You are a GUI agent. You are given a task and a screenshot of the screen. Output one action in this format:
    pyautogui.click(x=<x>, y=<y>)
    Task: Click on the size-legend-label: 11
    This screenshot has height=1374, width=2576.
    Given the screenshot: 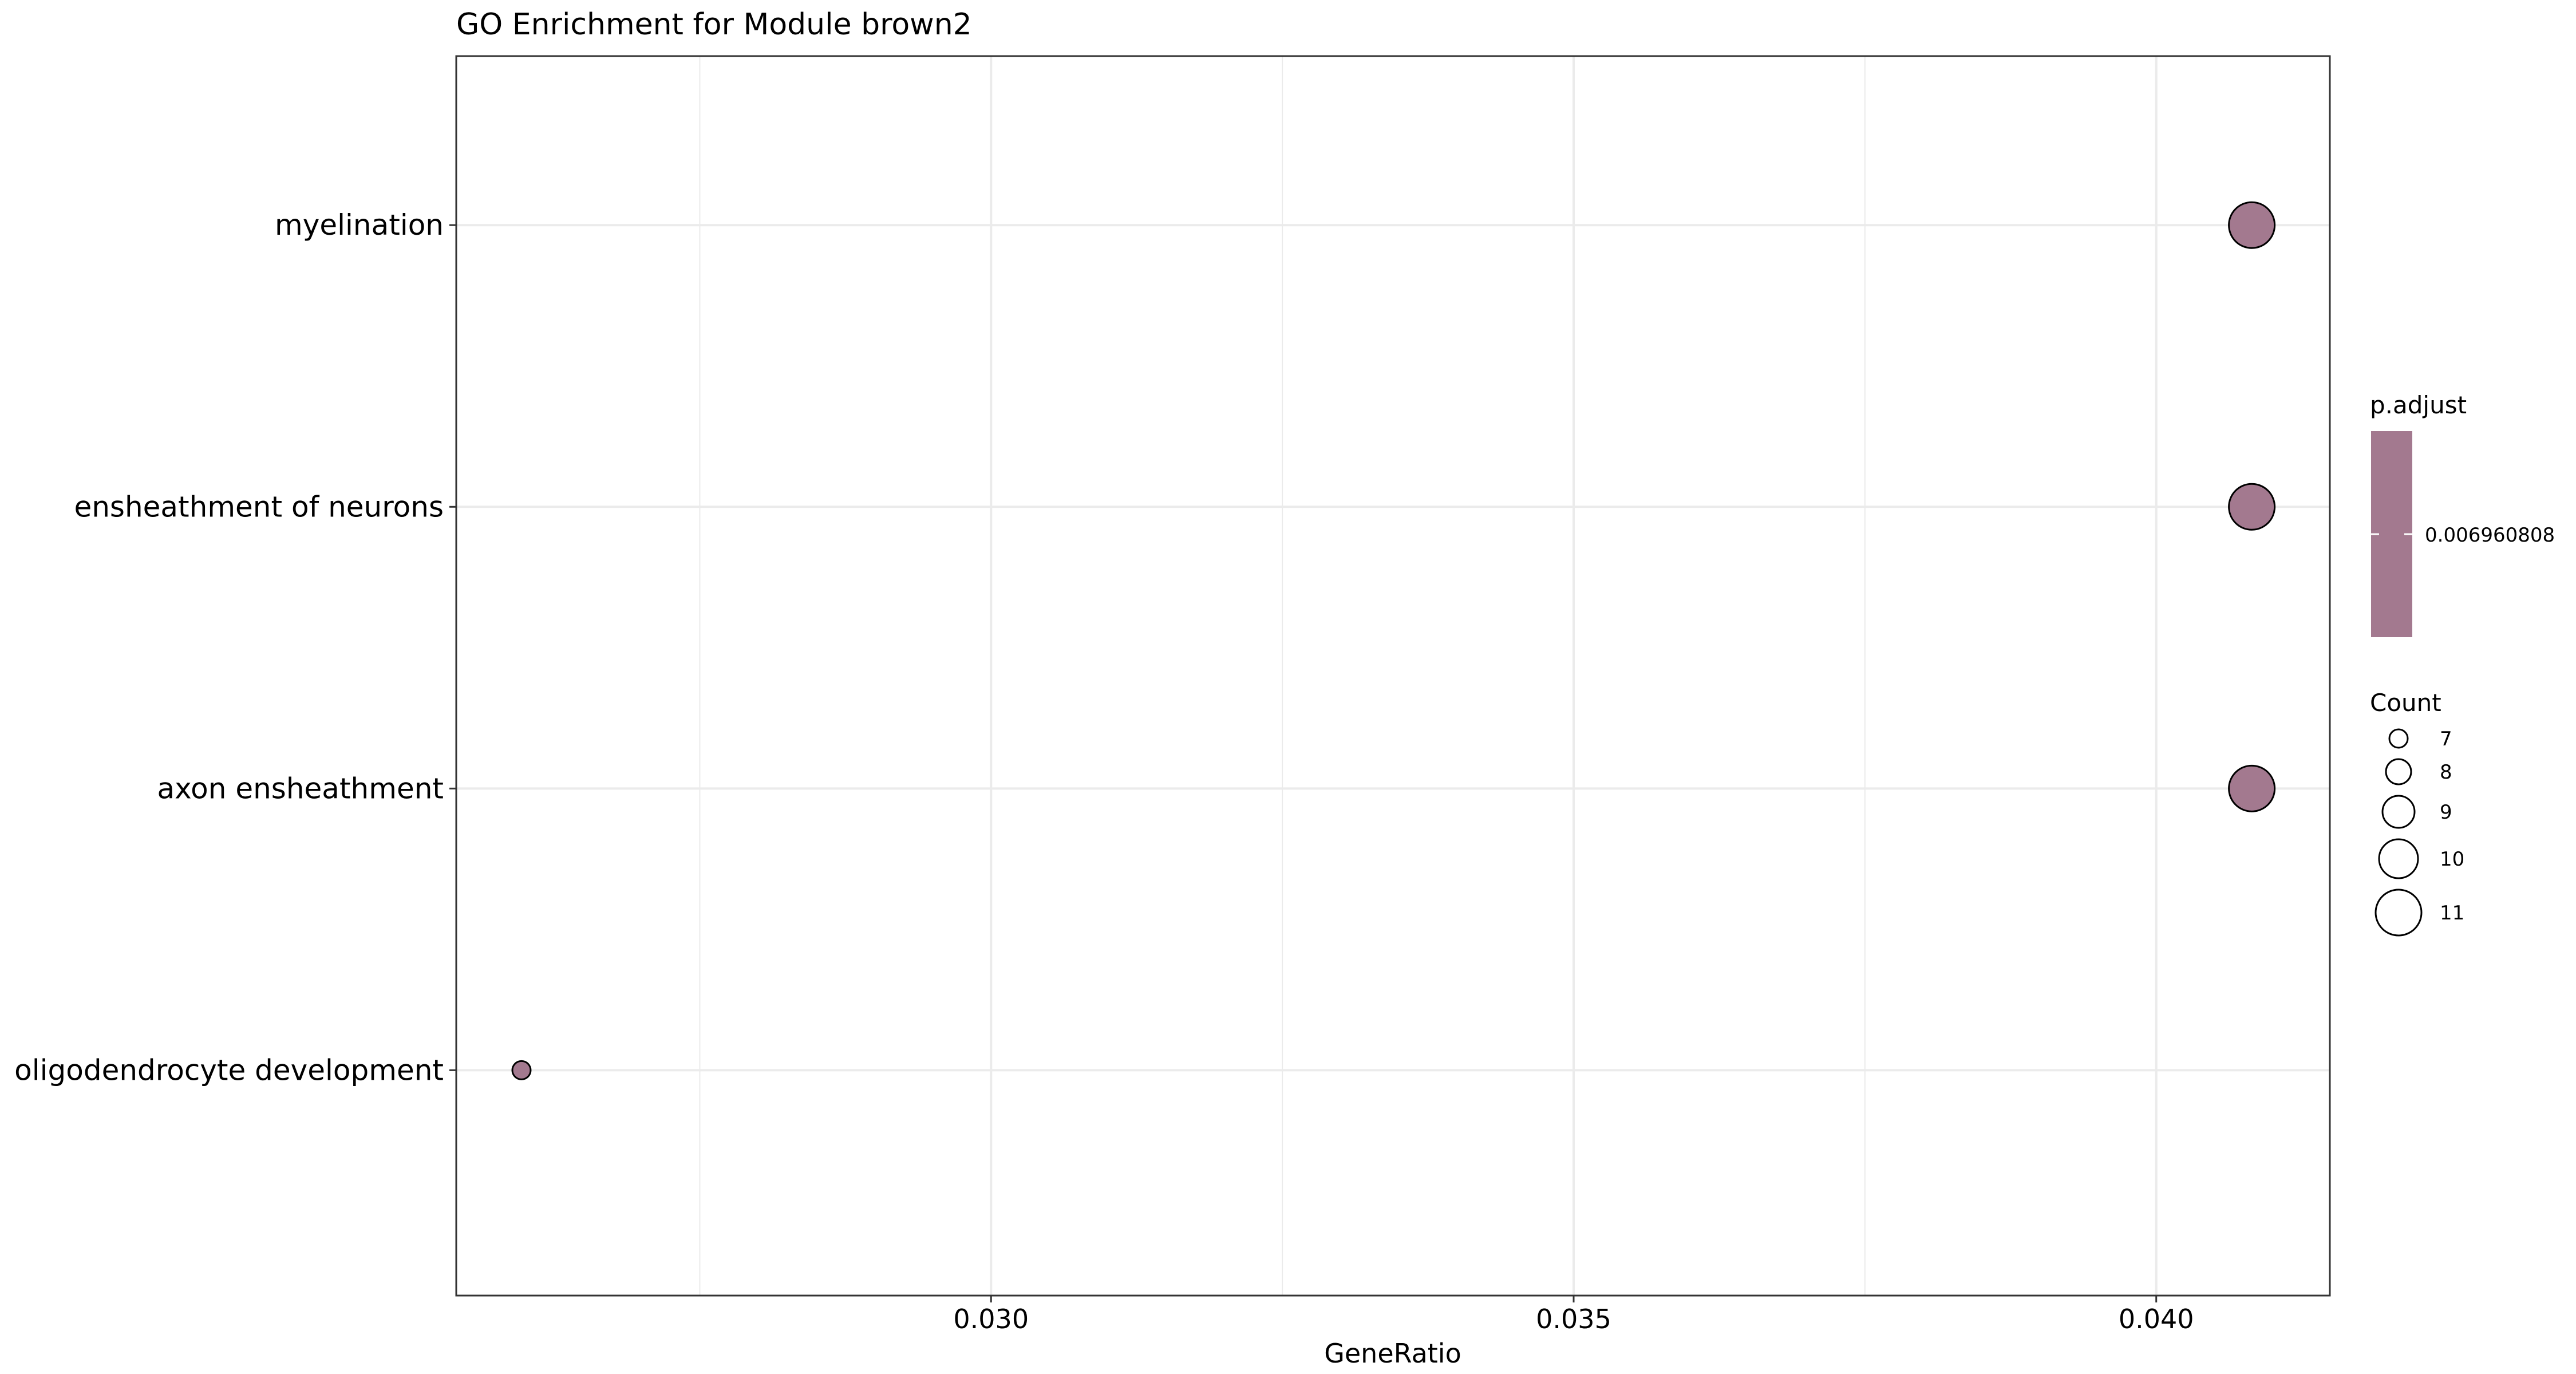 What is the action you would take?
    pyautogui.click(x=2452, y=913)
    